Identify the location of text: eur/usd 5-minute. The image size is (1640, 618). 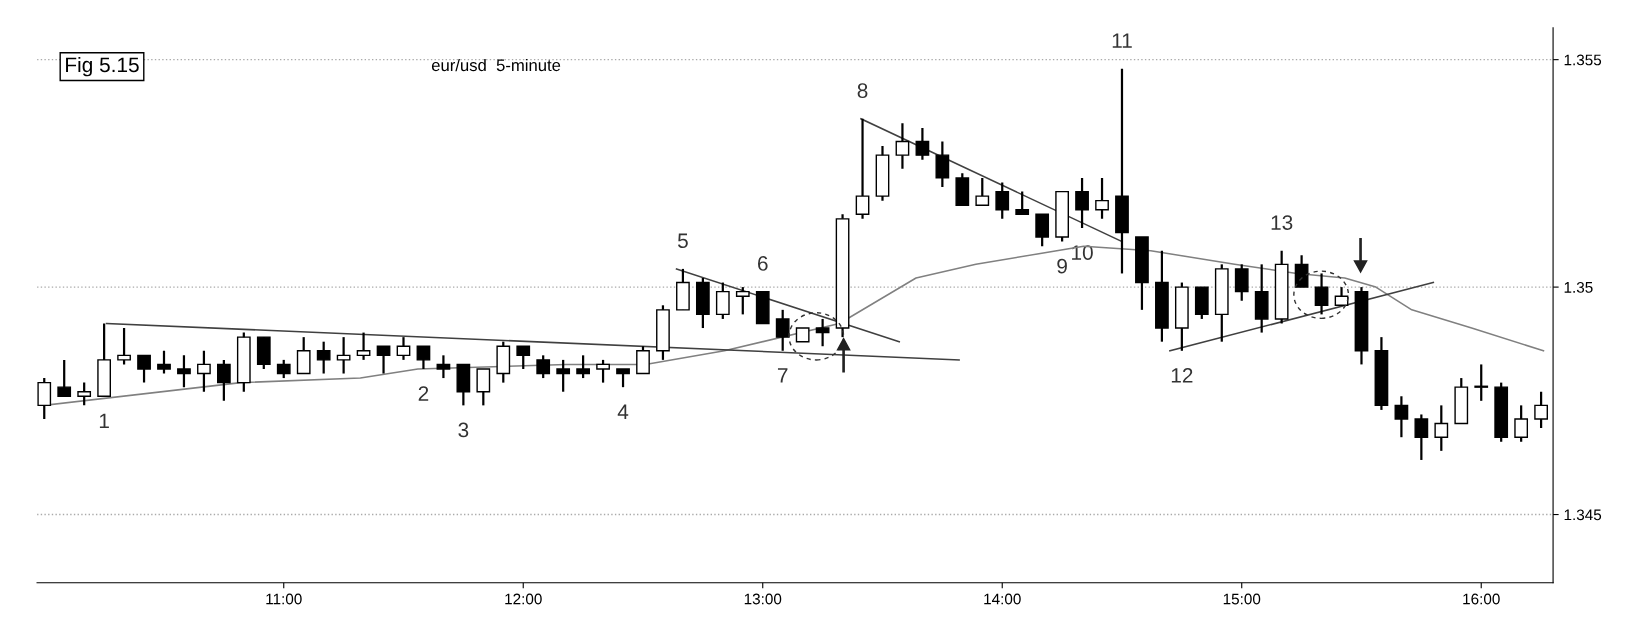
(496, 65).